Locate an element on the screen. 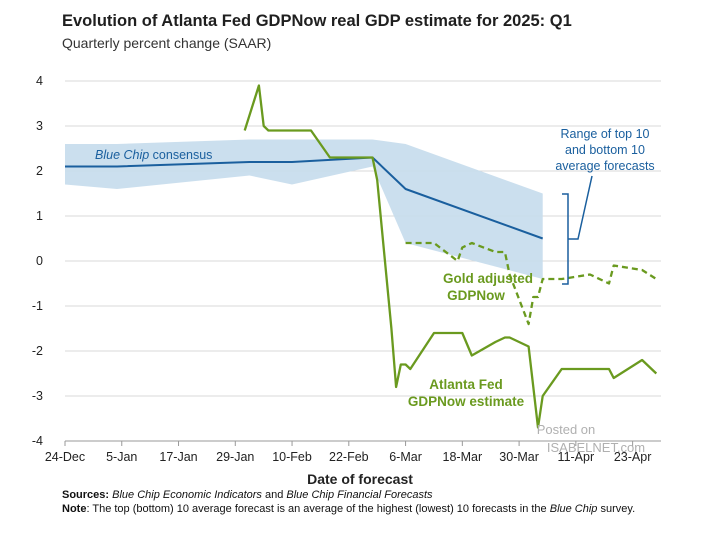  sources-and: and is located at coordinates (274, 495).